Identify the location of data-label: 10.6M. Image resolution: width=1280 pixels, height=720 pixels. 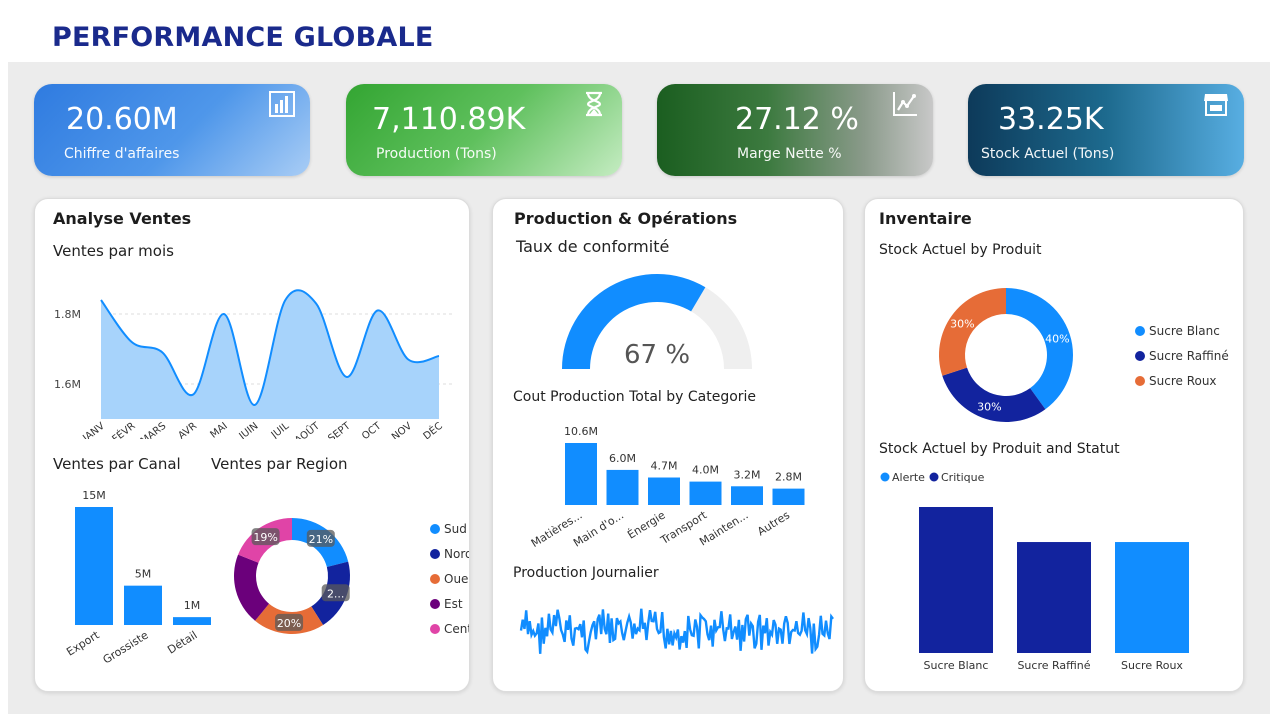
(581, 431).